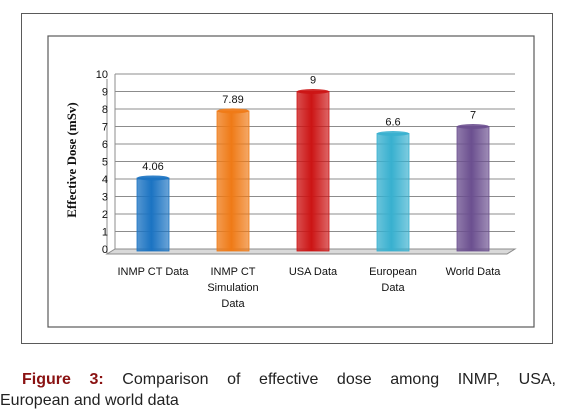  What do you see at coordinates (105, 215) in the screenshot?
I see `y-tick-label: 2` at bounding box center [105, 215].